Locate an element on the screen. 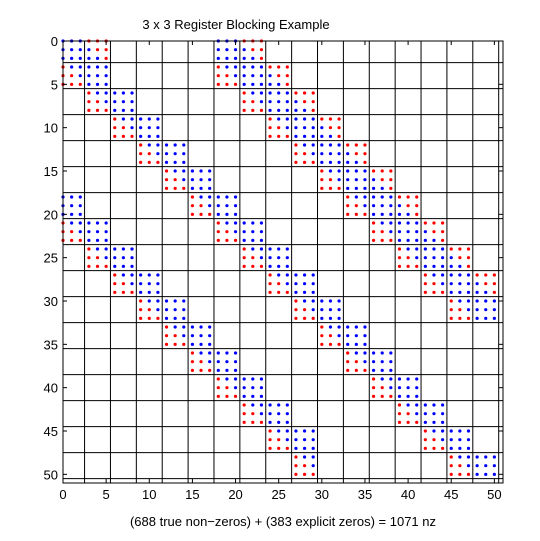  x-tick-label: 15 is located at coordinates (192, 494).